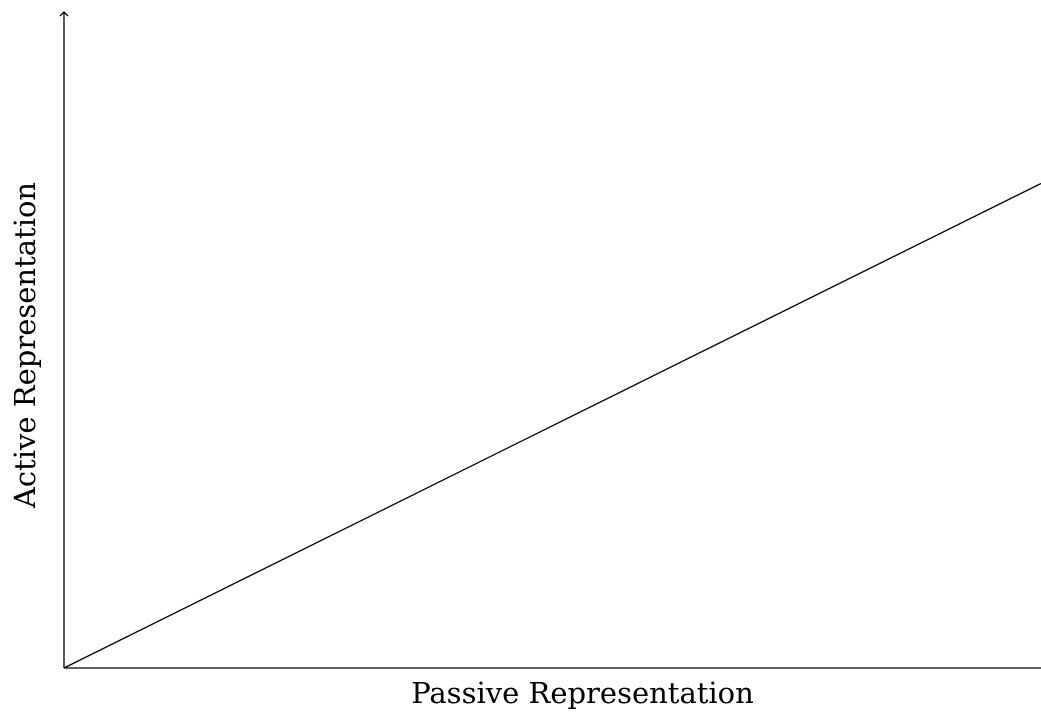 The image size is (1041, 717). I want to click on y-axis-label: Active Representation, so click(25, 345).